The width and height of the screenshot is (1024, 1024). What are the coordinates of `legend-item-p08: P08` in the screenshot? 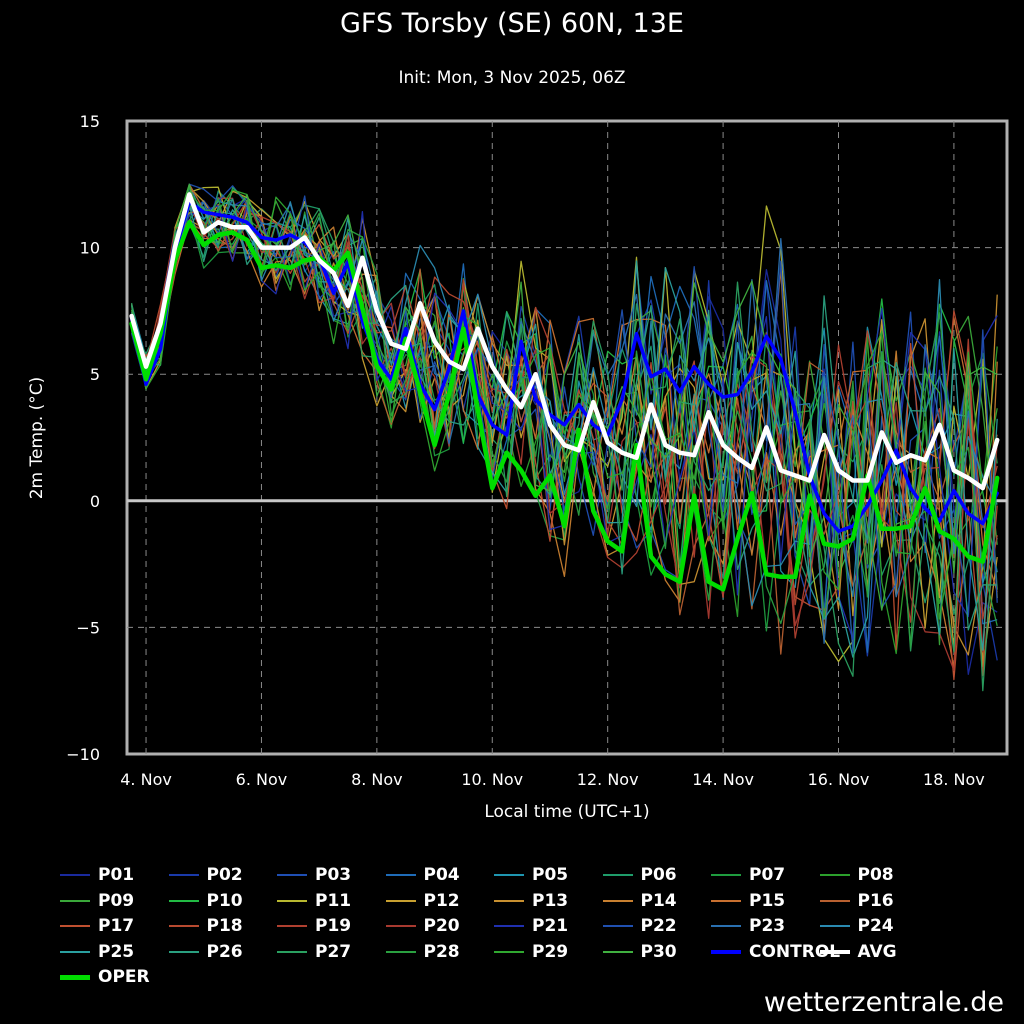 It's located at (856, 875).